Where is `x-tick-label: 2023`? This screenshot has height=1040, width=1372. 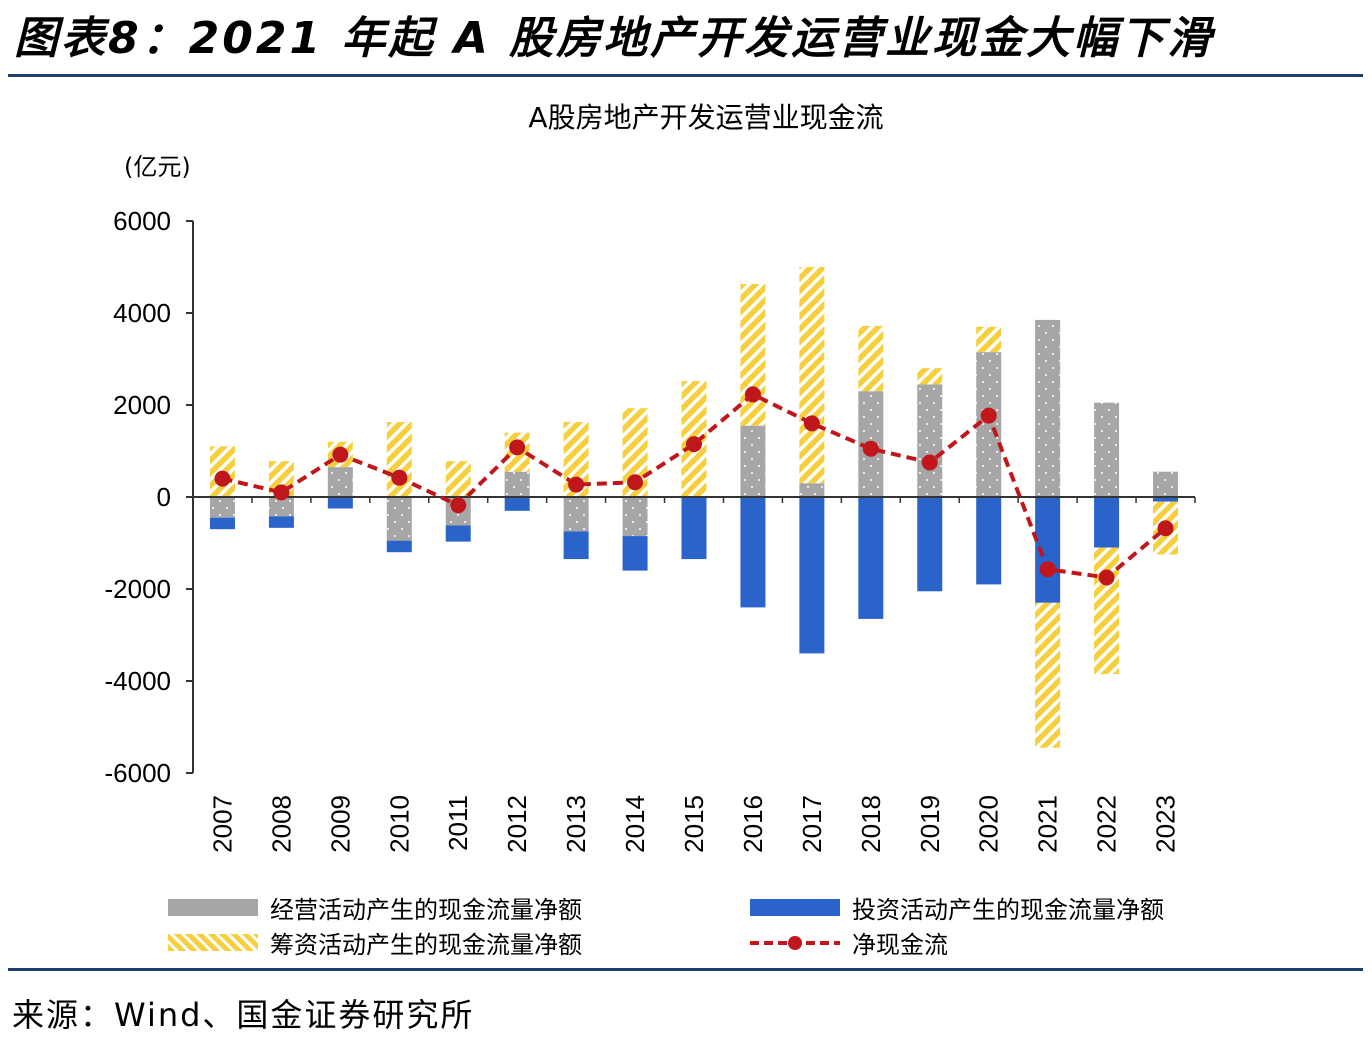
x-tick-label: 2023 is located at coordinates (1166, 824).